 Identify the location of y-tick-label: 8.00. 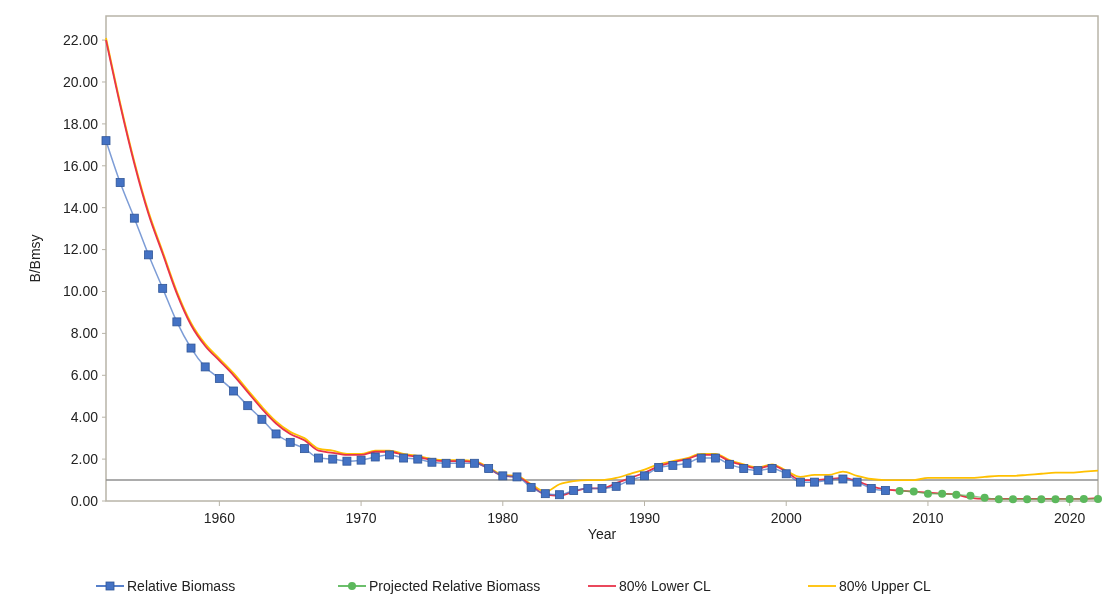
(84, 333).